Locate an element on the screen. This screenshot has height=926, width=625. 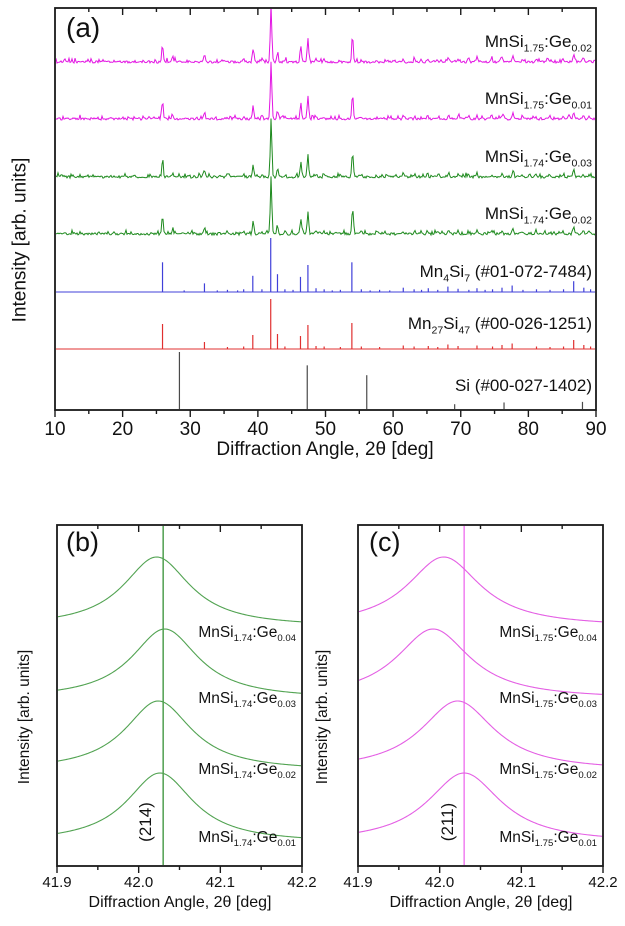
panel-a-tick-label: 40 is located at coordinates (258, 429).